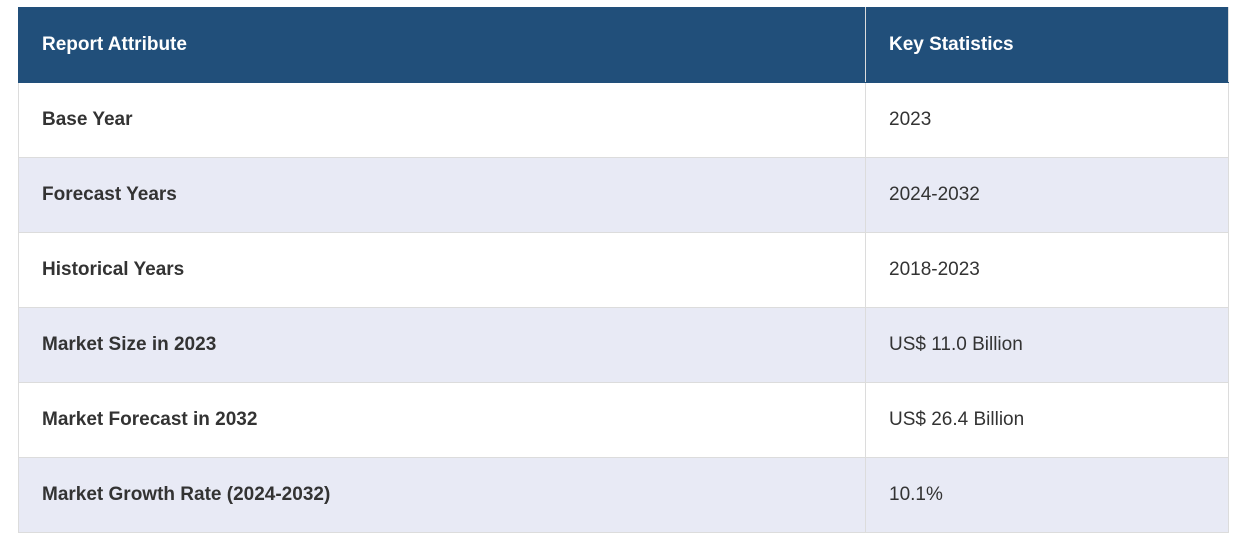  I want to click on header-cell: Report Attribute, so click(442, 45).